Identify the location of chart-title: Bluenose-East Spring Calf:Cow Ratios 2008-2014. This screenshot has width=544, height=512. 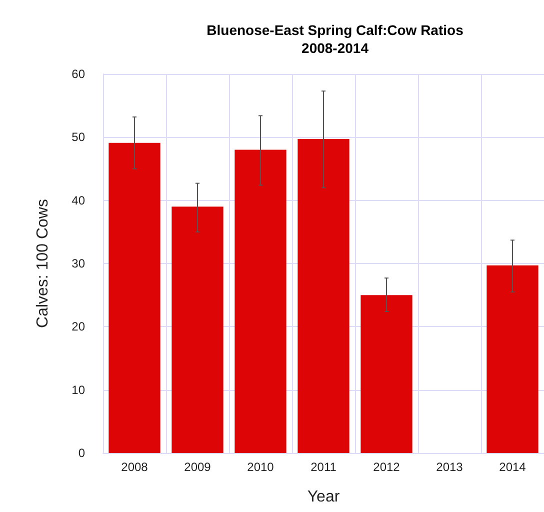
(335, 39).